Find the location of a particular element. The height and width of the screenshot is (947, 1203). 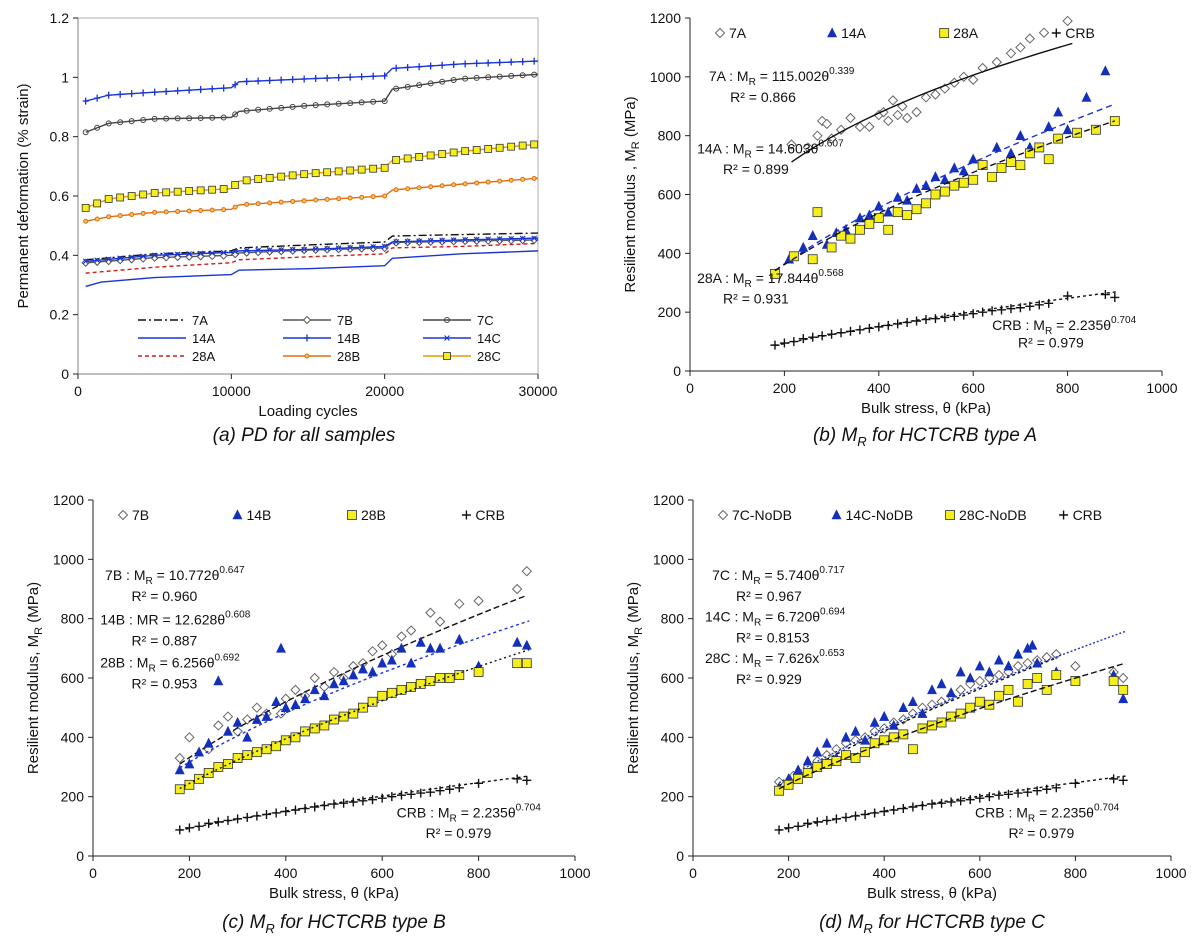

x-tick-label: 0 is located at coordinates (93, 873).